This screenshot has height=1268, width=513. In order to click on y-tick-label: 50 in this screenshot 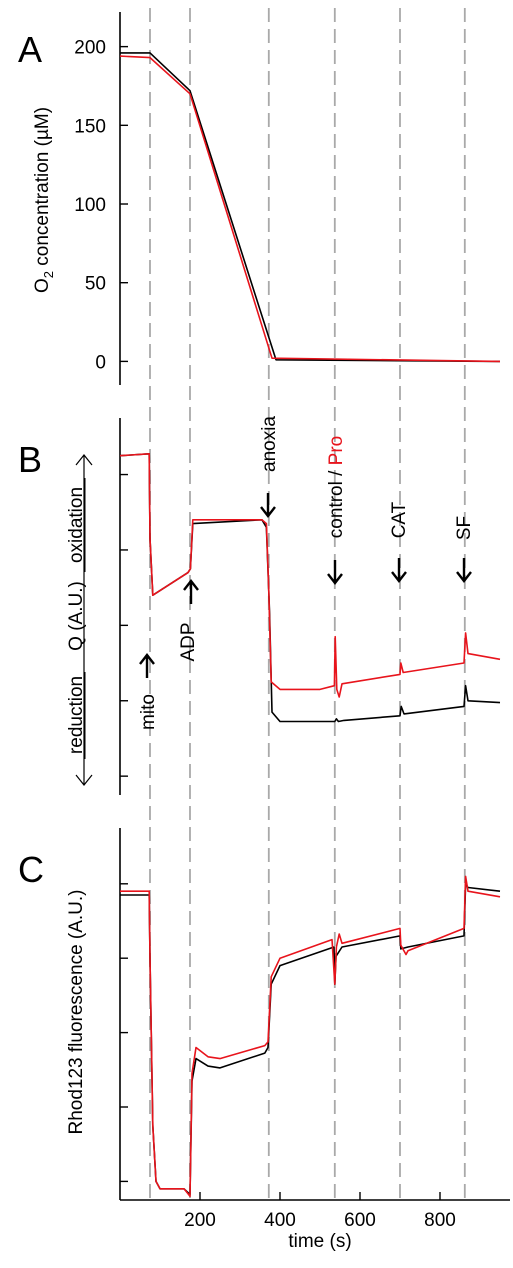, I will do `click(95, 284)`.